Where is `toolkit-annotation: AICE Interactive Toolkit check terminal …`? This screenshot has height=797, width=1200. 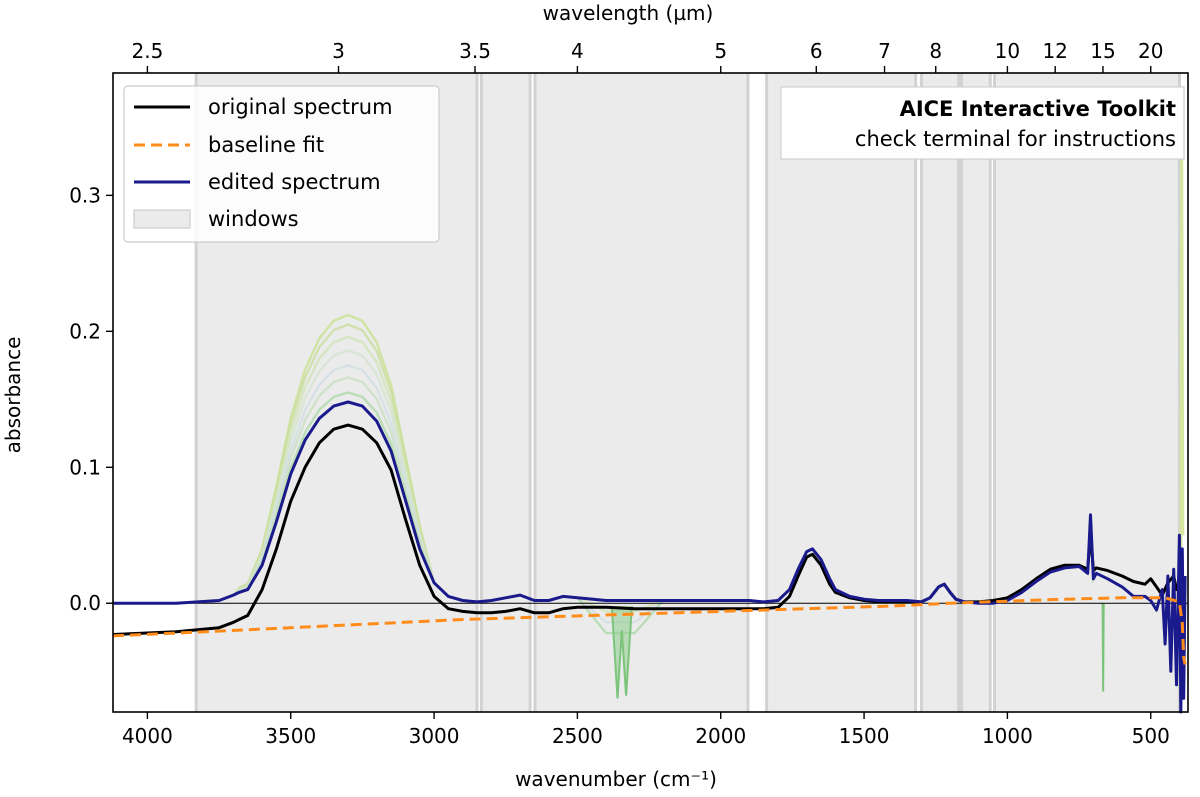
toolkit-annotation: AICE Interactive Toolkit check terminal … is located at coordinates (982, 123).